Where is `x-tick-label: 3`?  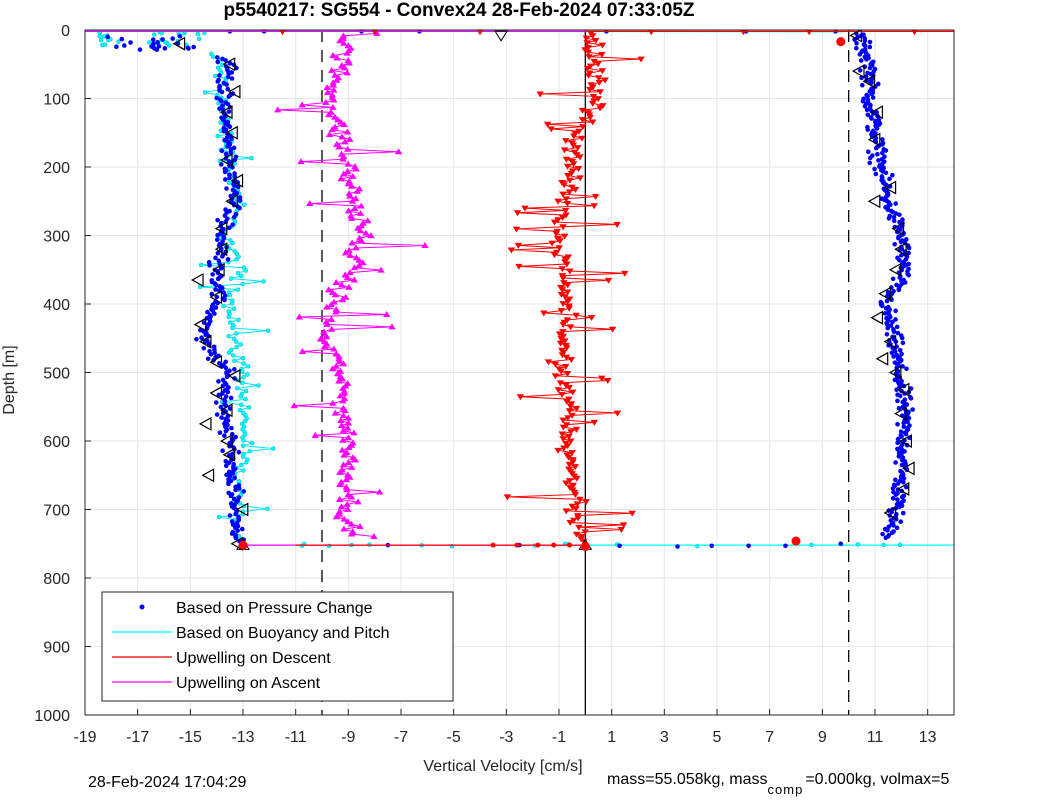
x-tick-label: 3 is located at coordinates (664, 737).